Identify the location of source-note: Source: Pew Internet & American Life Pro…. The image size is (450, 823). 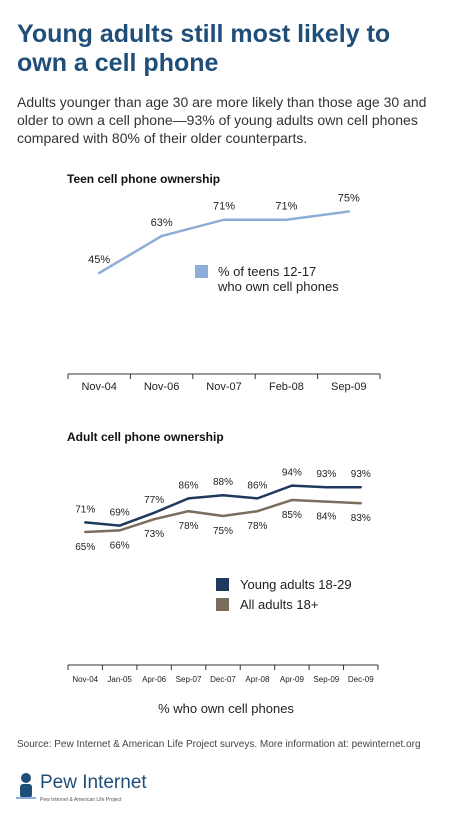
(219, 744).